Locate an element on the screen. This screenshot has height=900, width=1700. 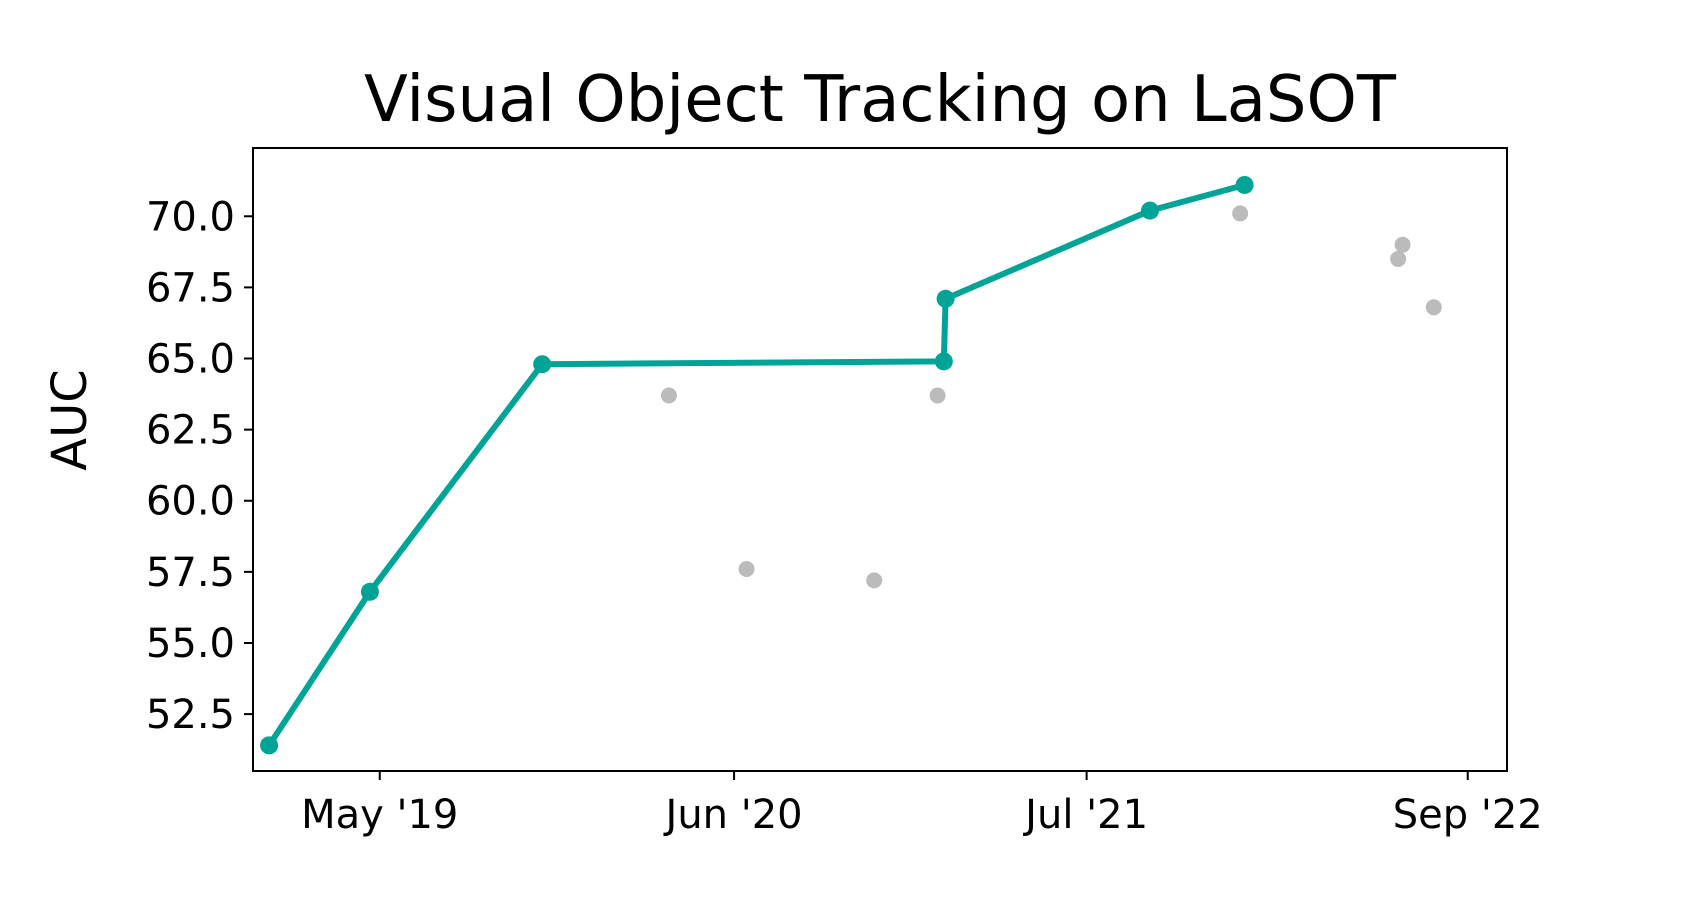
y-tick-label: 70.0 is located at coordinates (190, 217).